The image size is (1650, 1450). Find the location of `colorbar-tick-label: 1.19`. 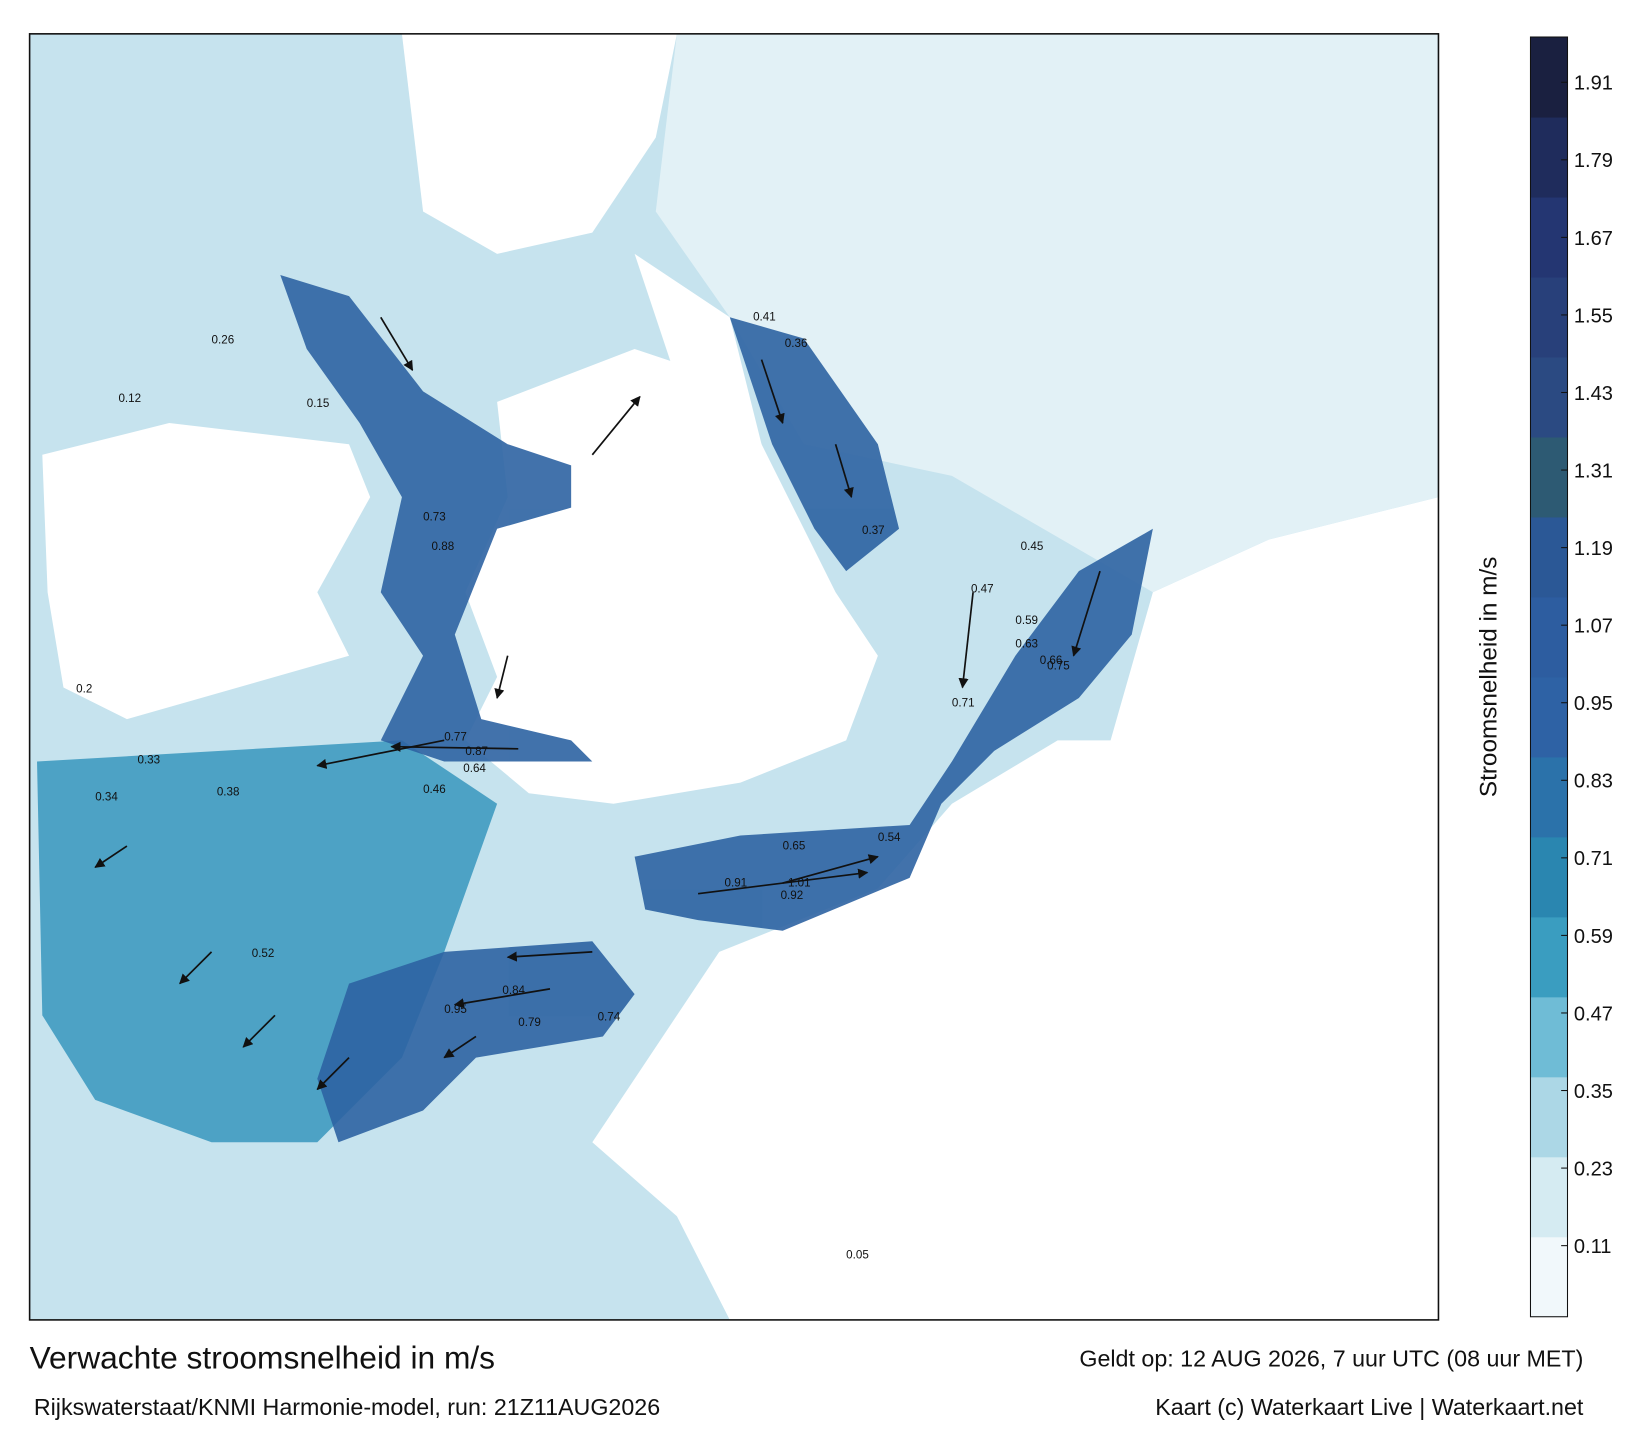

colorbar-tick-label: 1.19 is located at coordinates (1593, 549).